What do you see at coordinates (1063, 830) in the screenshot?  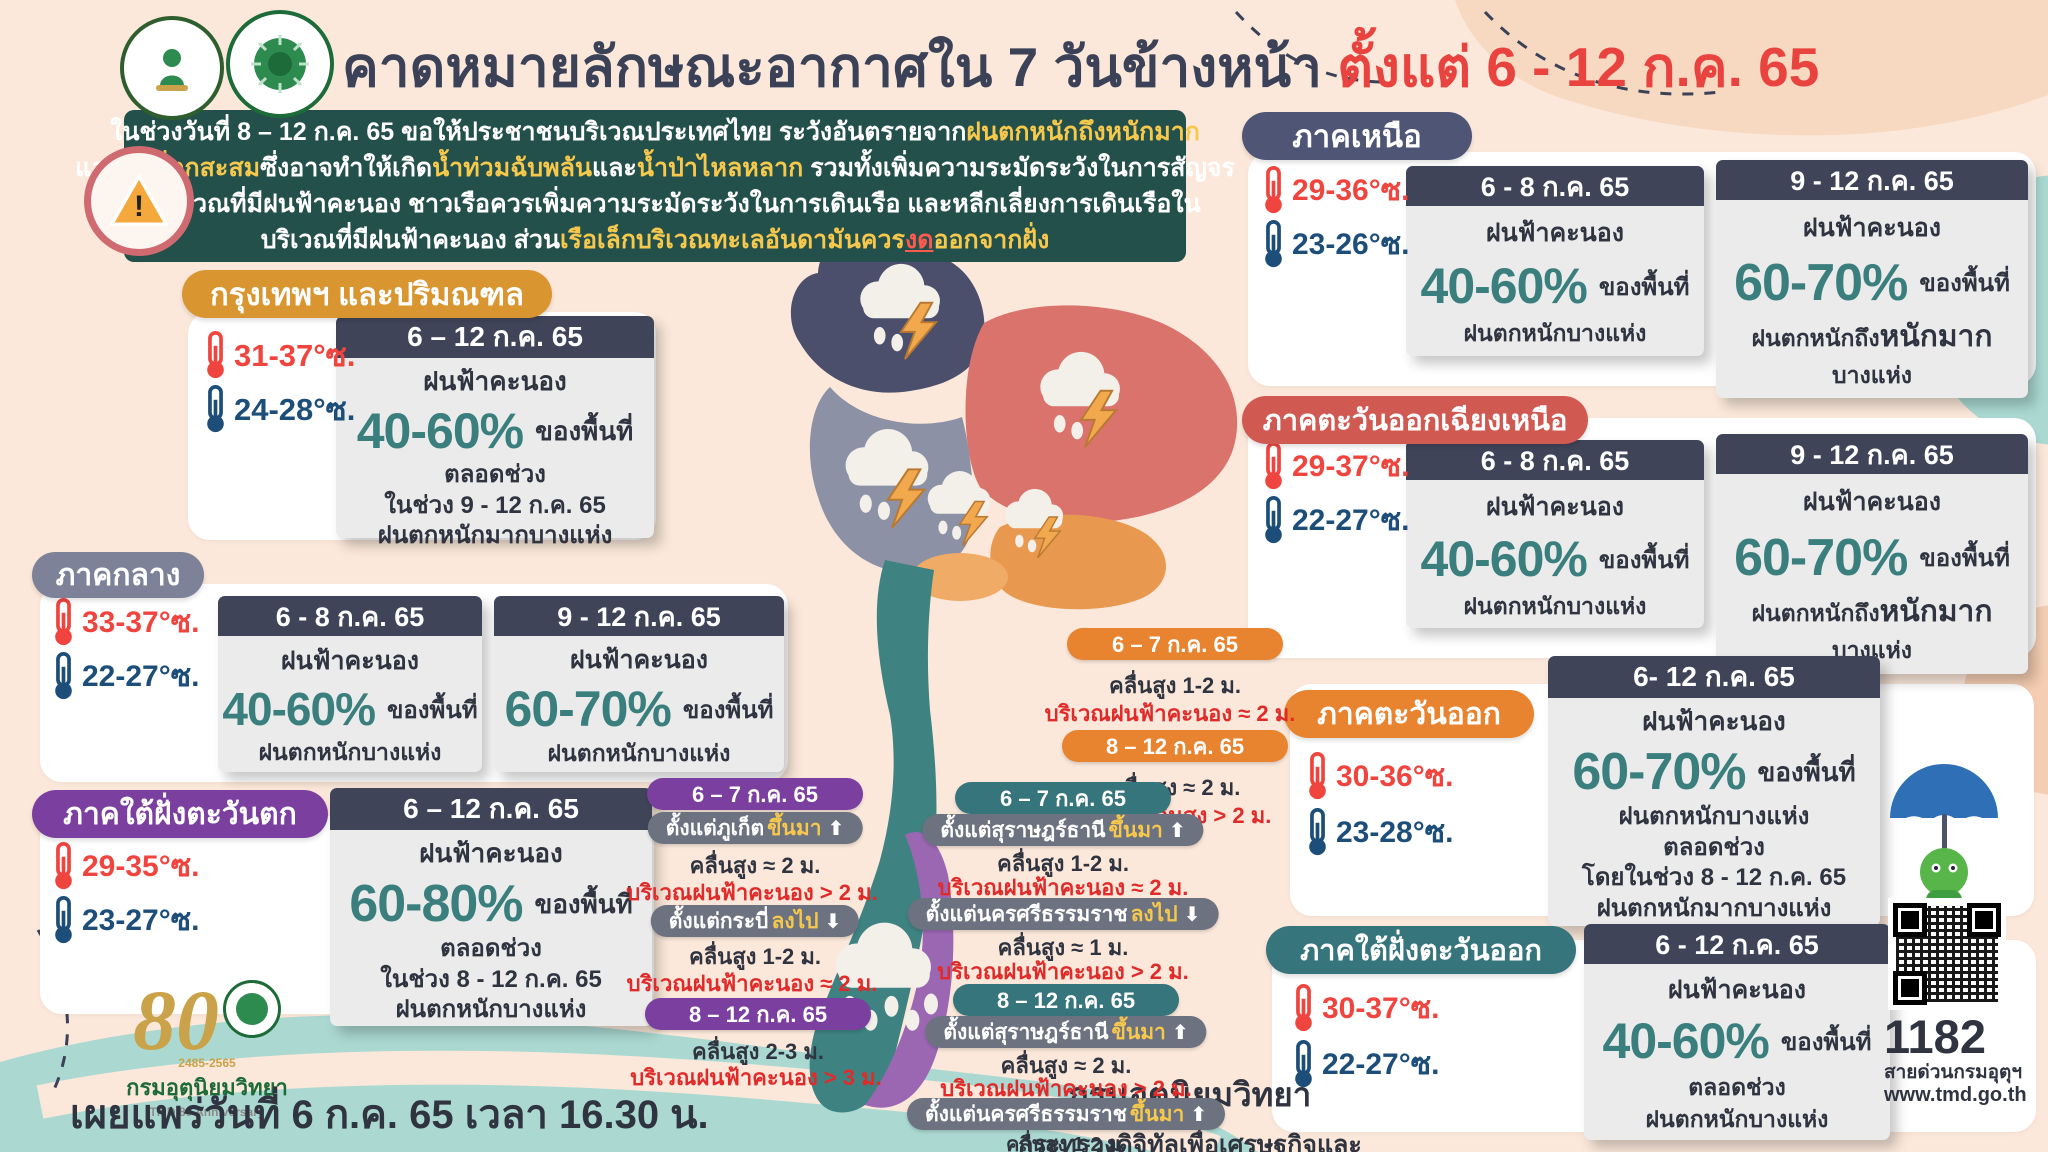 I see `sea-gulf-lower-sub-1: ตั้งแต่สุราษฎร์ธานี ขึ้นมา ⬆` at bounding box center [1063, 830].